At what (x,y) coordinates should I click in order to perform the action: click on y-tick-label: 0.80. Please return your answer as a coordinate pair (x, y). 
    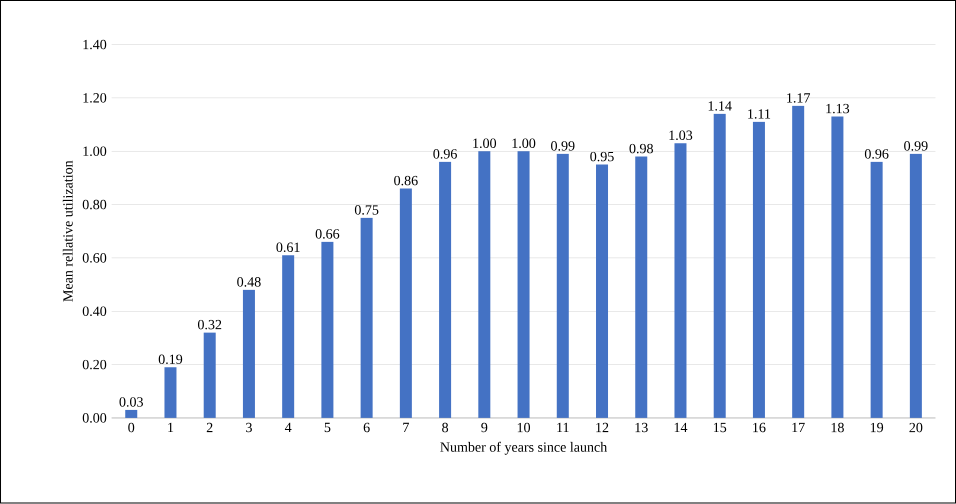
    Looking at the image, I should click on (94, 205).